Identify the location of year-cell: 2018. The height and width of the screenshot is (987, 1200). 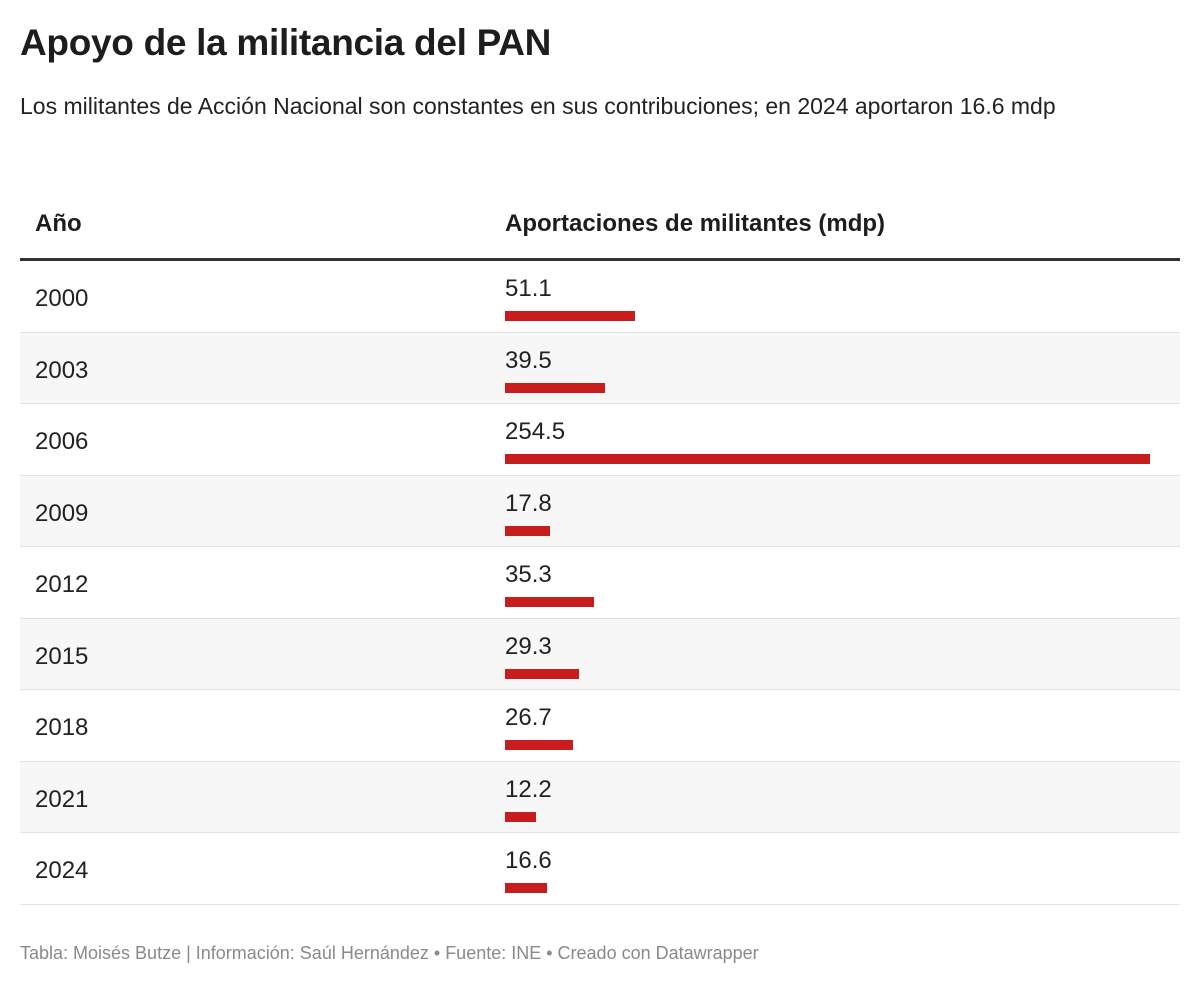
(62, 727).